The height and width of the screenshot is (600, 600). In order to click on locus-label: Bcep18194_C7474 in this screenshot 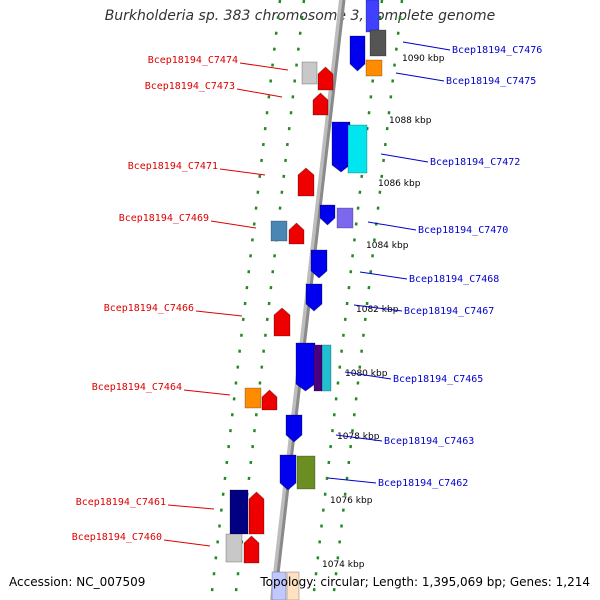, I will do `click(193, 60)`.